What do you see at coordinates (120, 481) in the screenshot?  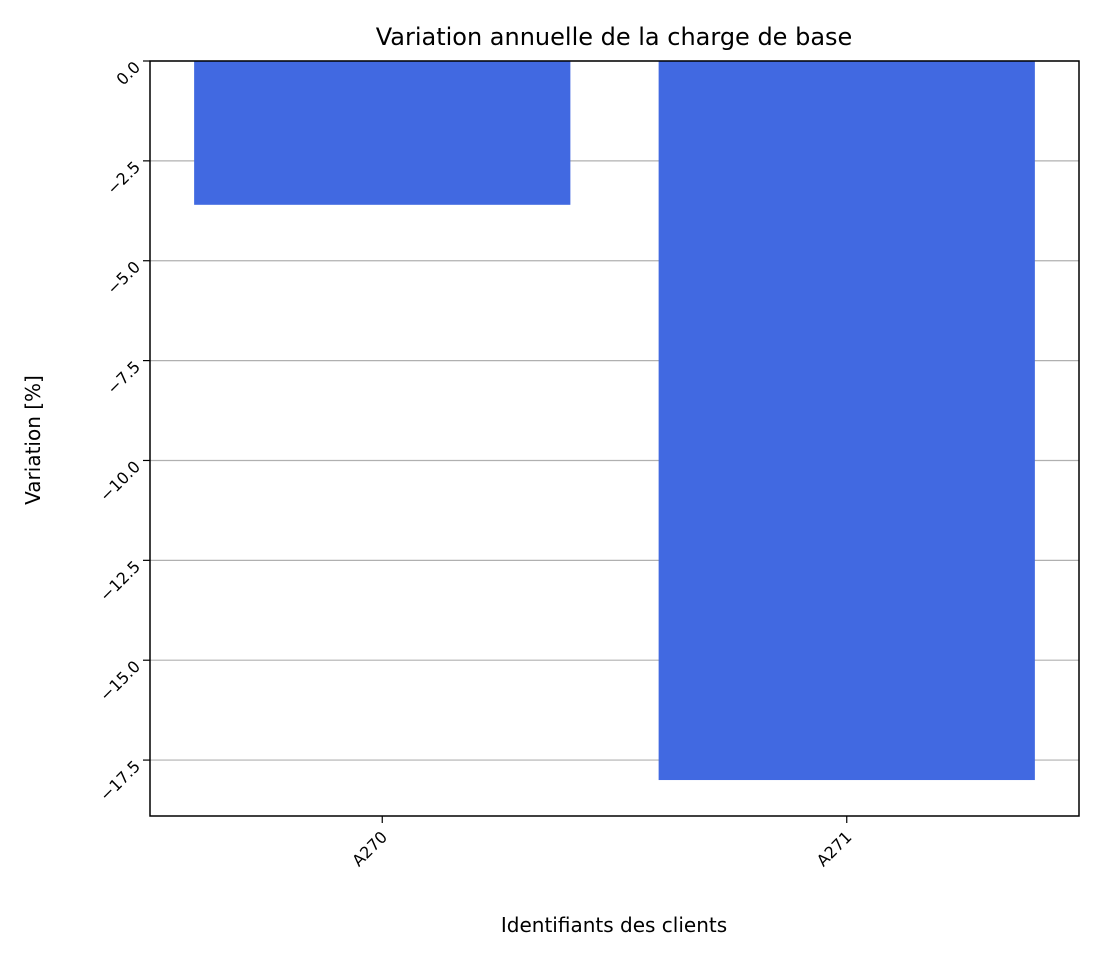 I see `y-tick-label: −10.0` at bounding box center [120, 481].